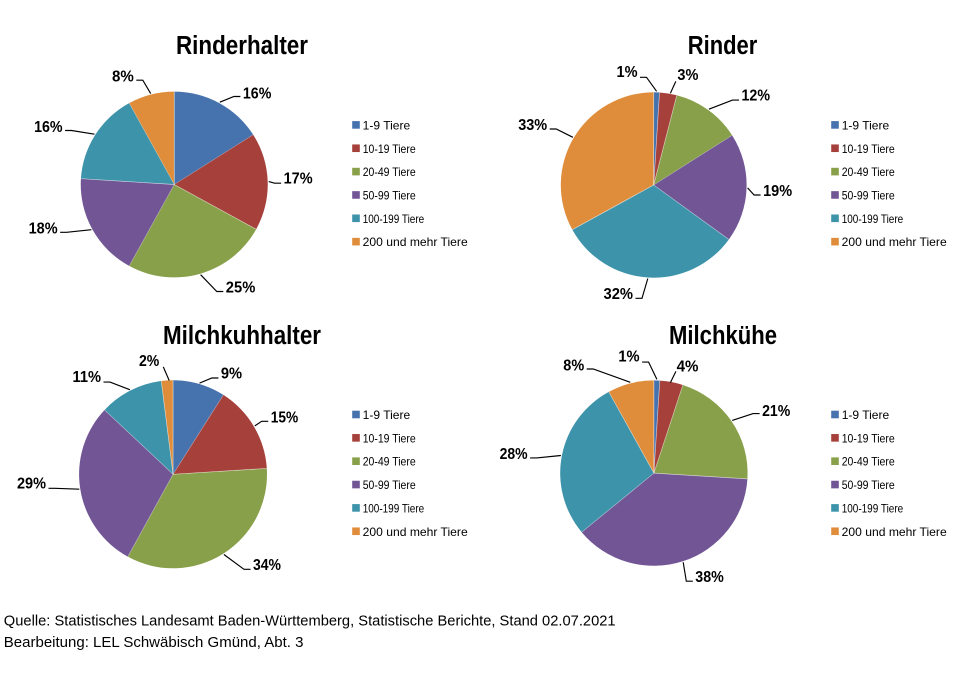 Image resolution: width=967 pixels, height=673 pixels. What do you see at coordinates (619, 294) in the screenshot?
I see `svg-text: 32%` at bounding box center [619, 294].